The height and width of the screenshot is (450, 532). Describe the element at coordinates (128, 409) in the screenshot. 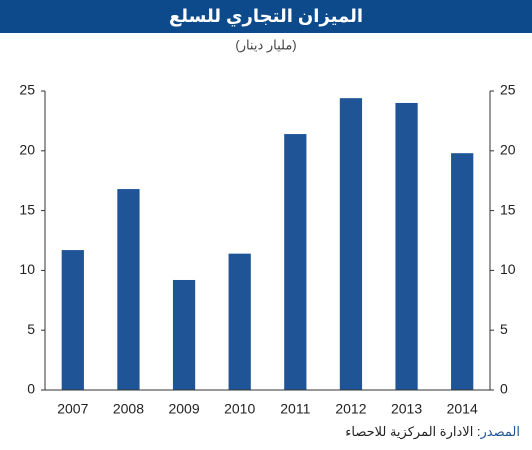

I see `x-tick-label: 2008` at that location.